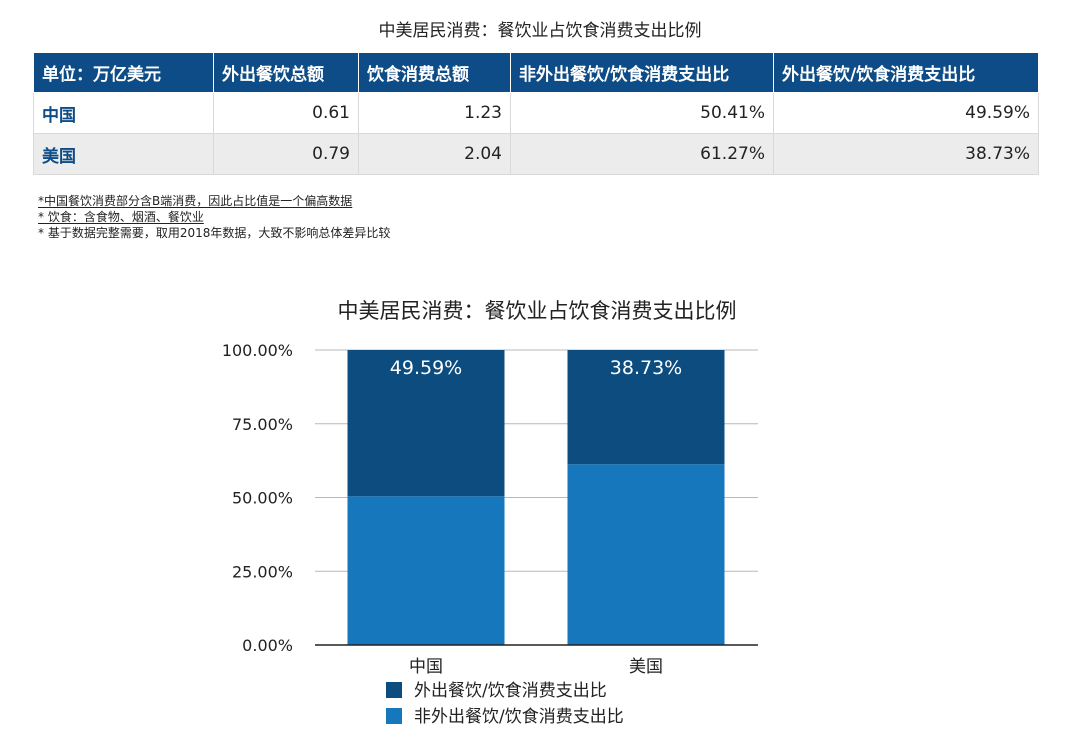 This screenshot has width=1080, height=741. What do you see at coordinates (434, 154) in the screenshot?
I see `table-cell: 2.04` at bounding box center [434, 154].